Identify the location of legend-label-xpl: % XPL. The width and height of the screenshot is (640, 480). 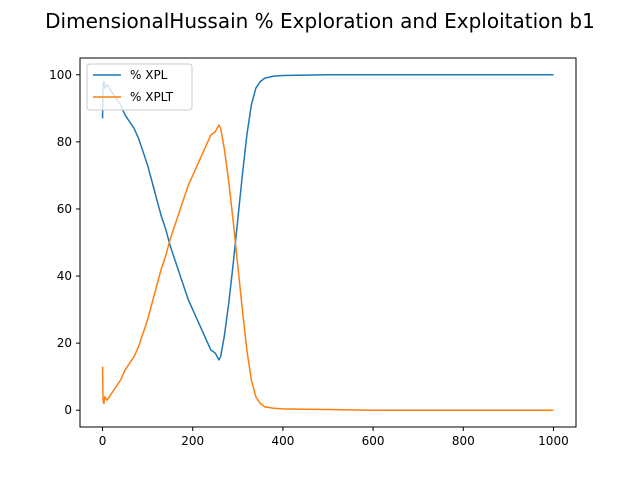
(149, 75).